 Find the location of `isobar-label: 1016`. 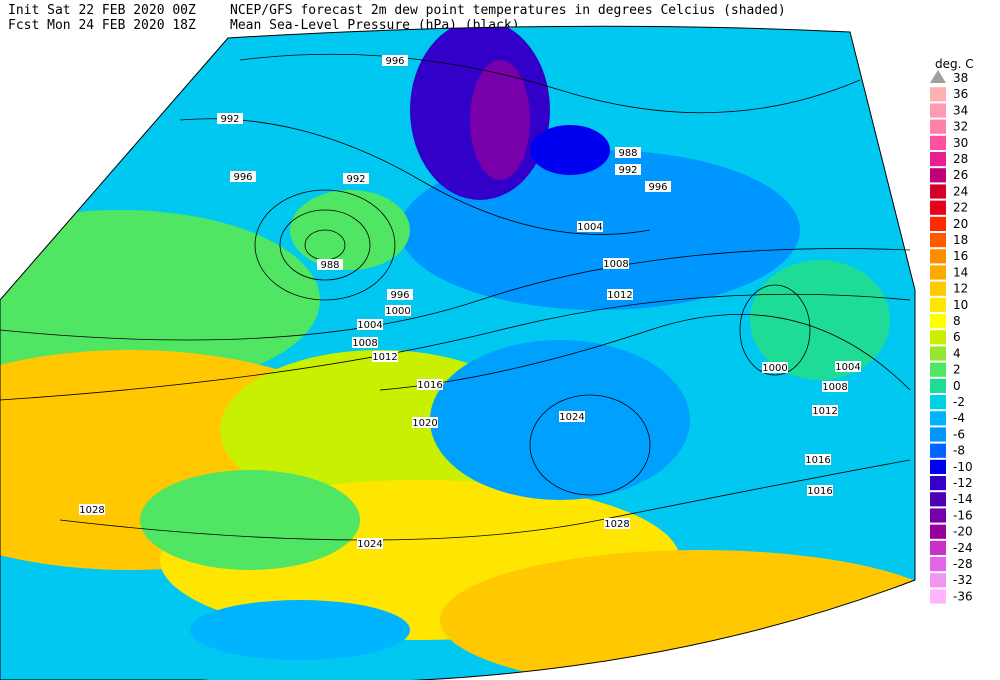

isobar-label: 1016 is located at coordinates (819, 491).